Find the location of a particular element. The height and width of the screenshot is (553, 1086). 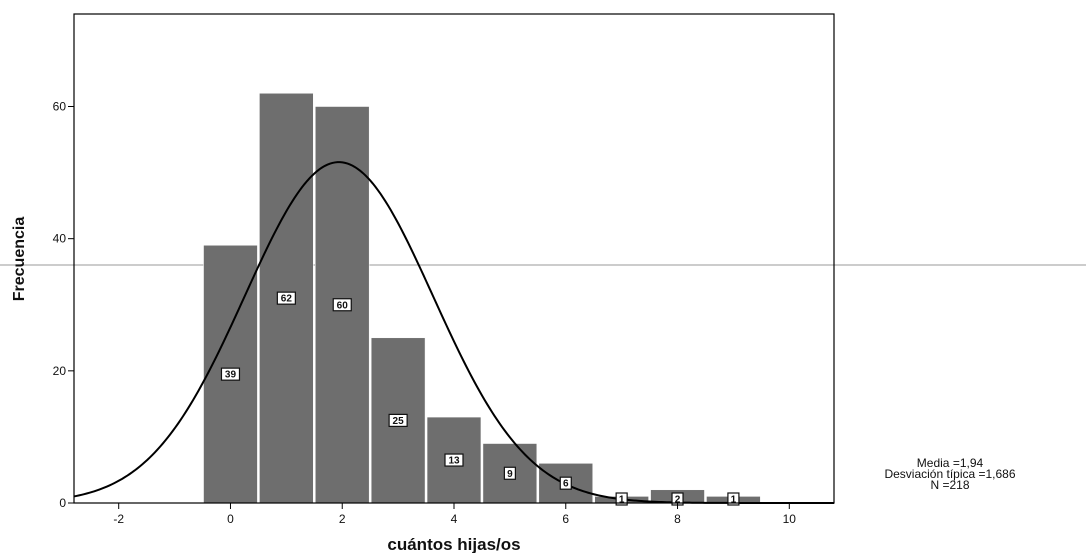

svg-text: 62 is located at coordinates (287, 299).